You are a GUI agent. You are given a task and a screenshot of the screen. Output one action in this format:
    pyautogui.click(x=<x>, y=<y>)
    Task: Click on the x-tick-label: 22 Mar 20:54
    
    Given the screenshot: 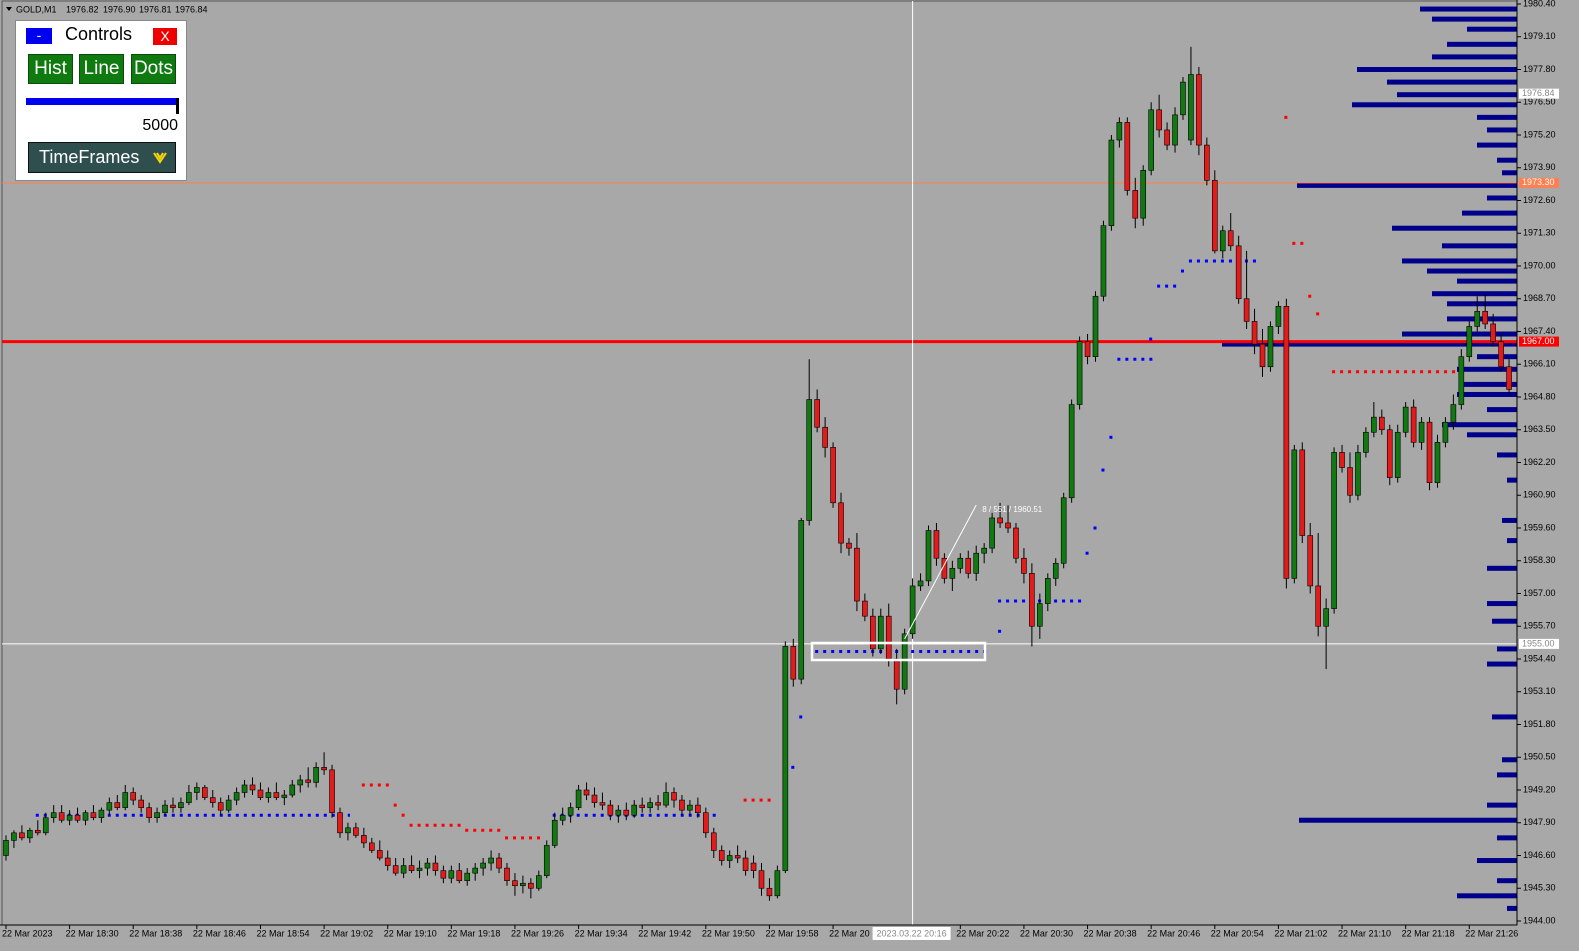 What is the action you would take?
    pyautogui.click(x=1237, y=933)
    